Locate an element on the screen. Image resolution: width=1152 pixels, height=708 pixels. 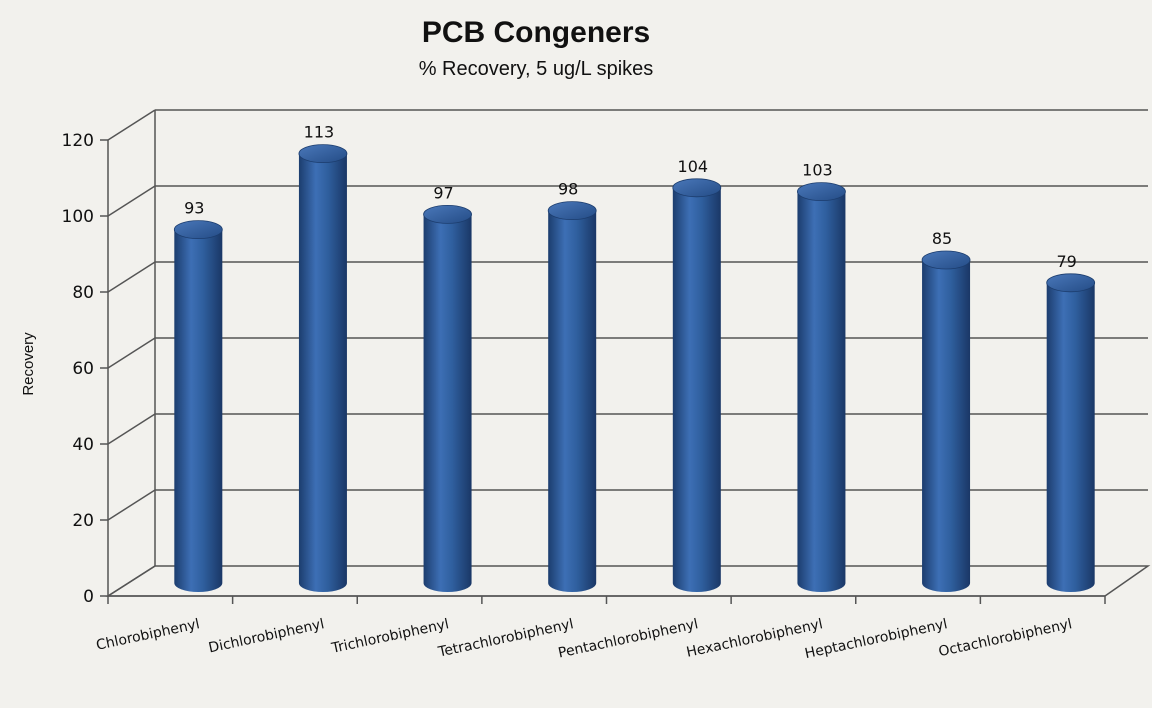
data-label: 103 is located at coordinates (817, 170).